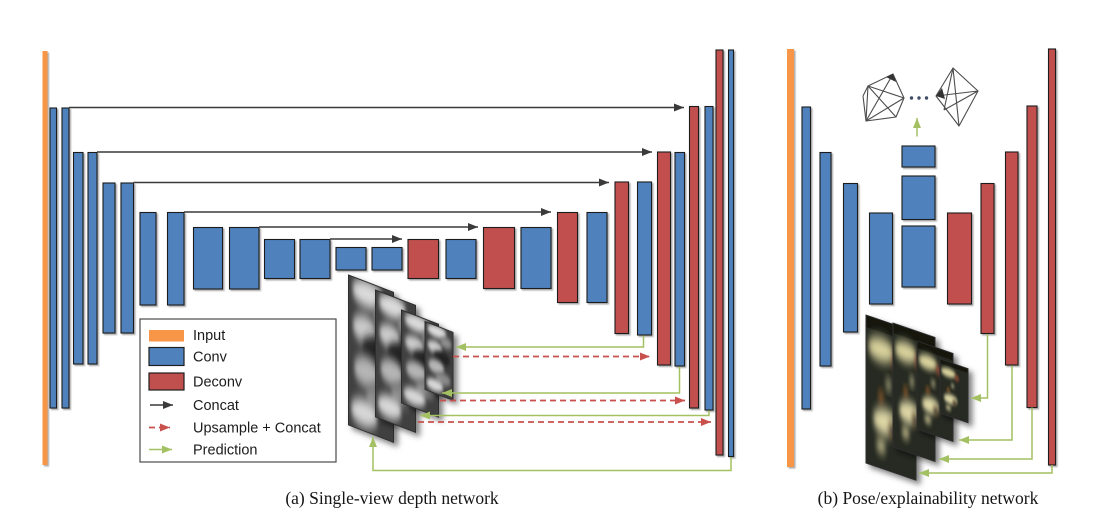 Image resolution: width=1102 pixels, height=518 pixels. What do you see at coordinates (257, 429) in the screenshot?
I see `legend-label-upsample: Upsample + Concat` at bounding box center [257, 429].